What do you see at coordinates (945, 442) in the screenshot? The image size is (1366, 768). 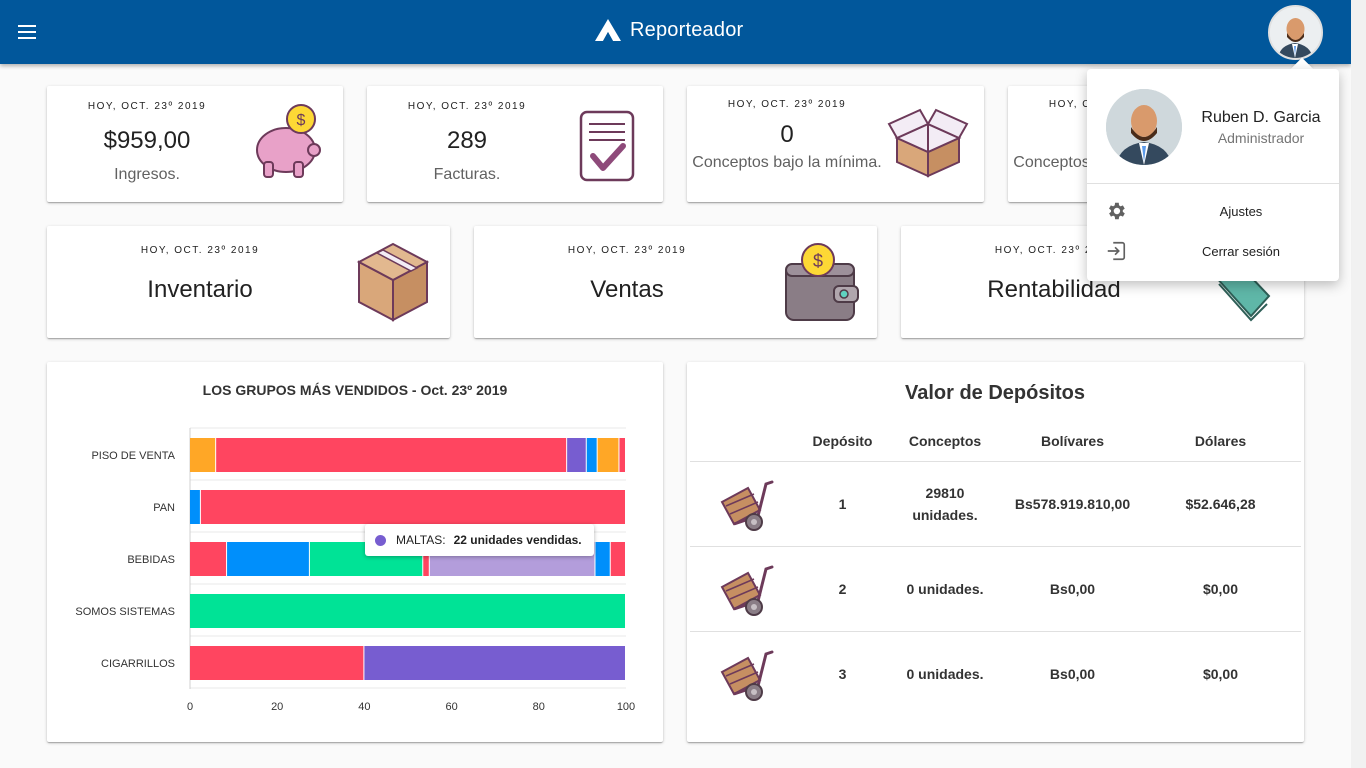 I see `column-header-conceptos: Conceptos` at bounding box center [945, 442].